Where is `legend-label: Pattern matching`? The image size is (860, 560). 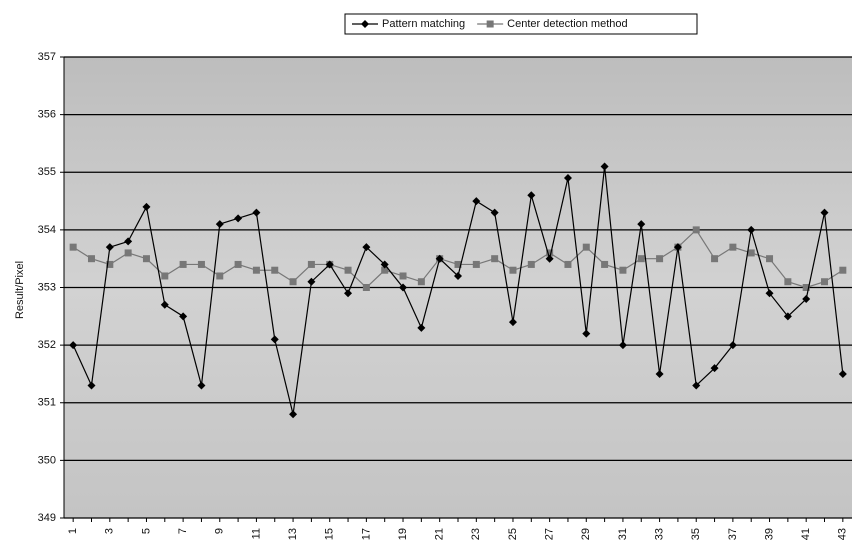 legend-label: Pattern matching is located at coordinates (423, 24).